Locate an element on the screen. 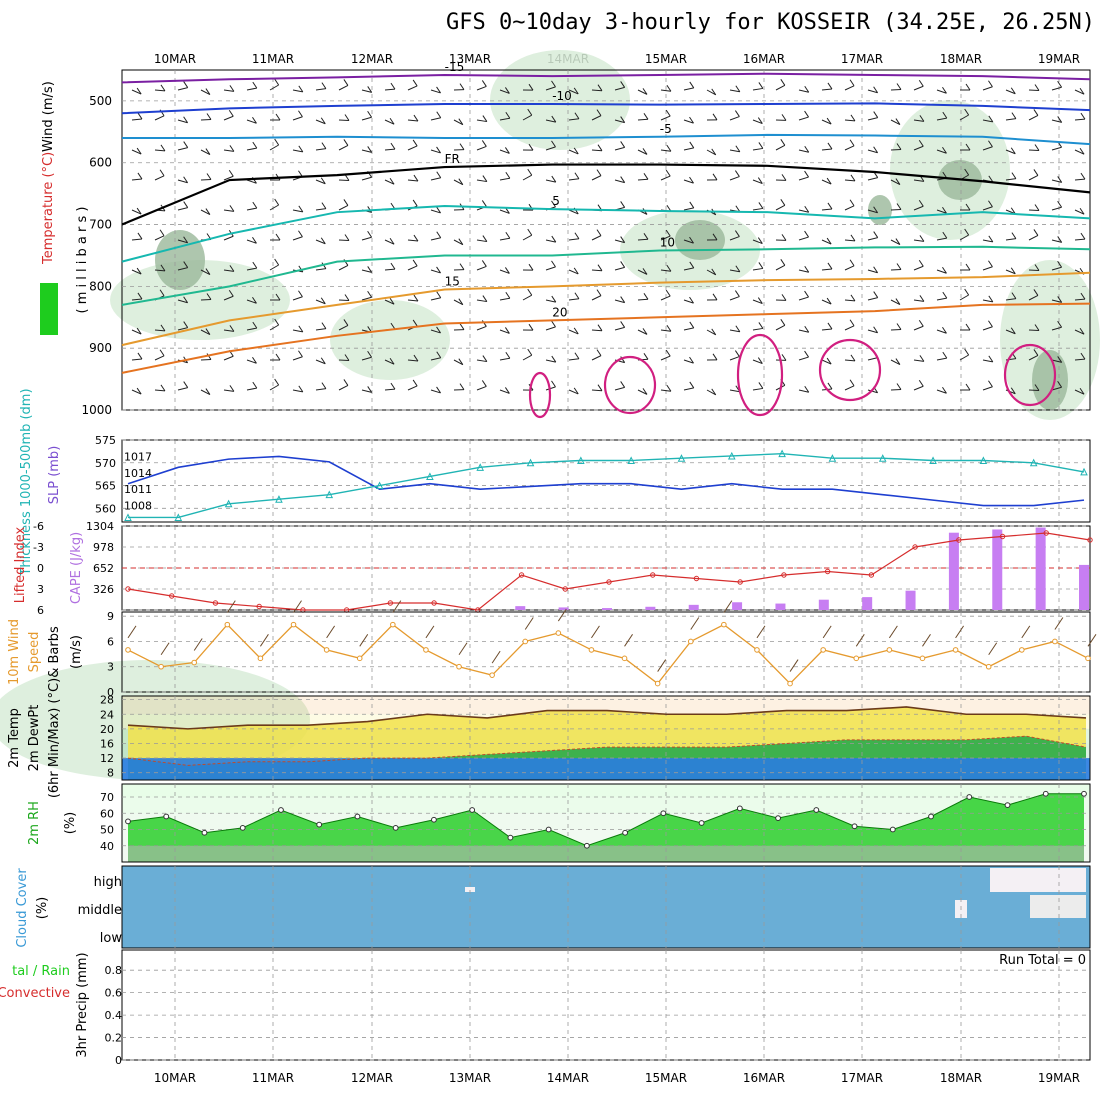 The height and width of the screenshot is (1100, 1100). pressure-tick-1000: 1000 is located at coordinates (96, 410).